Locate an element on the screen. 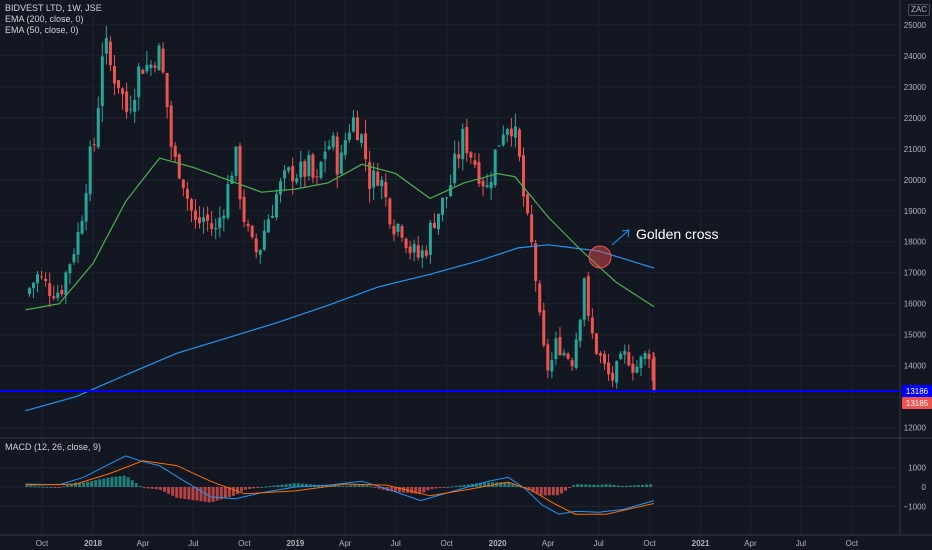 The image size is (932, 550). price-tick-label: 19000 is located at coordinates (915, 211).